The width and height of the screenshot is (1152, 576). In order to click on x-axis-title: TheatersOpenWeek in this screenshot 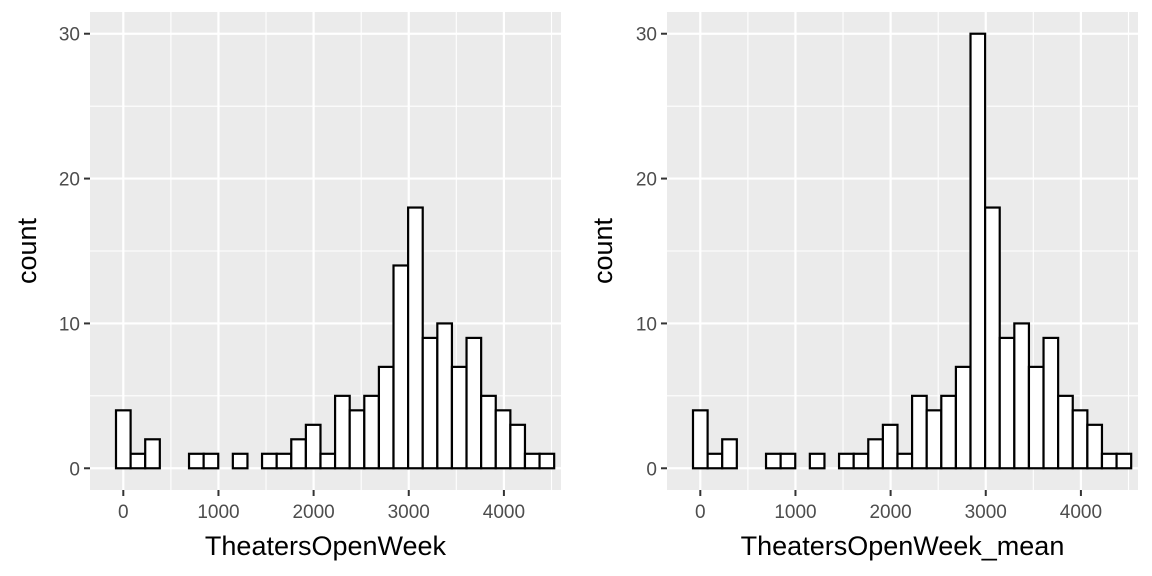, I will do `click(326, 546)`.